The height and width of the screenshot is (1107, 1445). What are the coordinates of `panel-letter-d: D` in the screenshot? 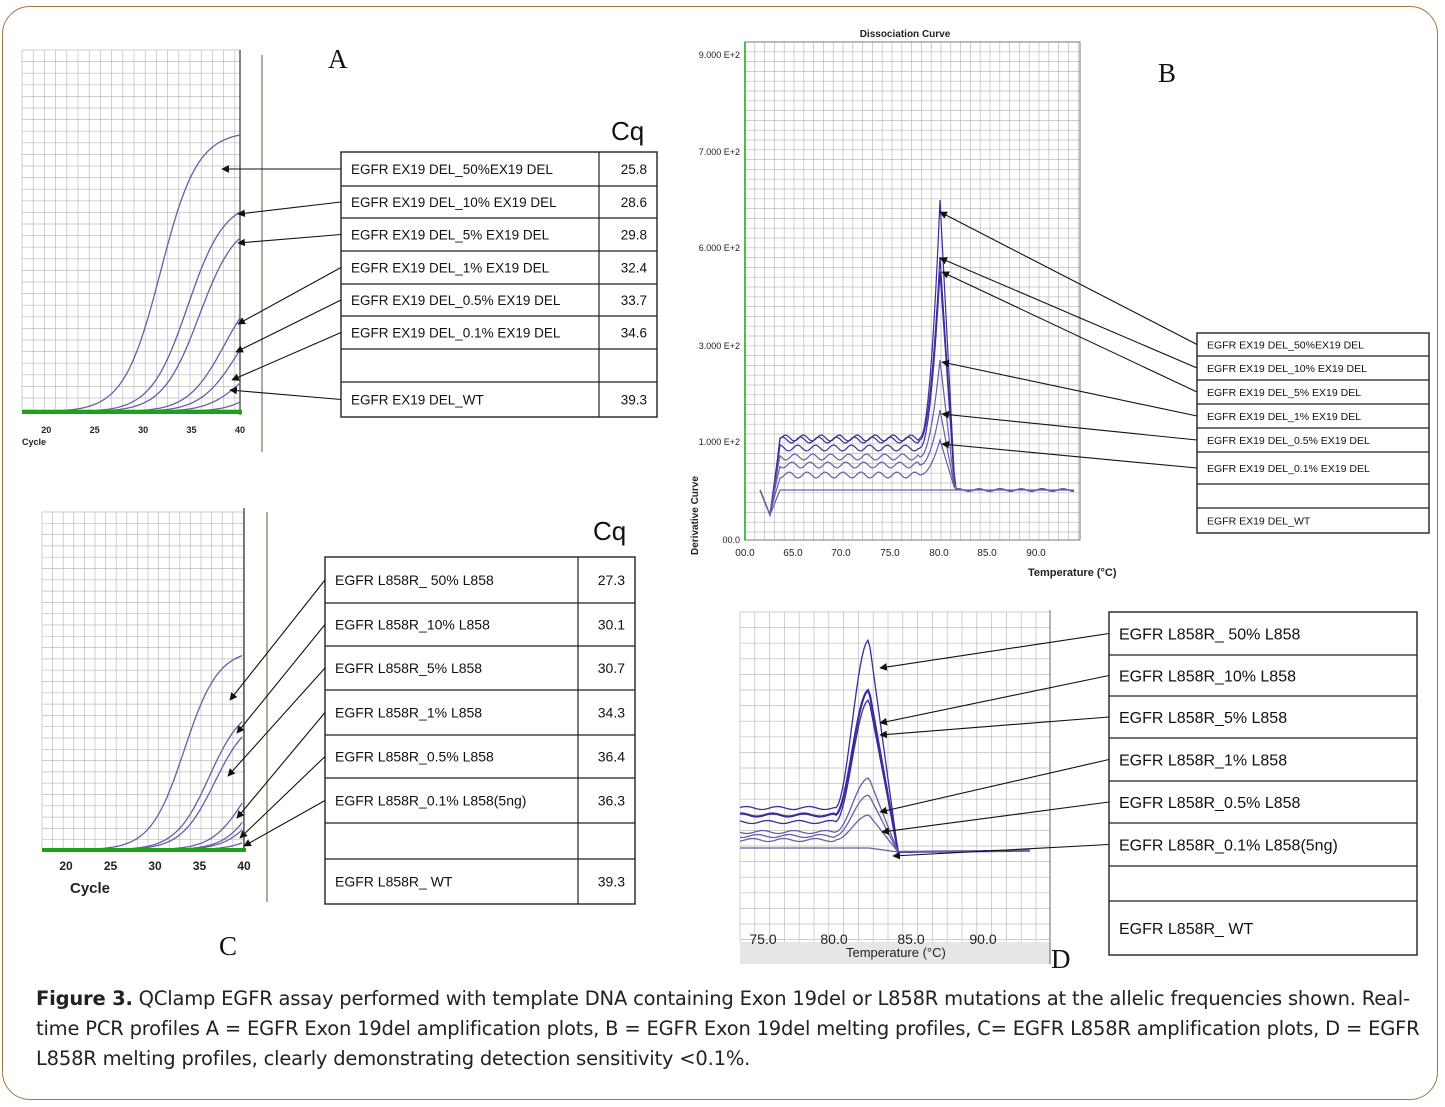 It's located at (1061, 959).